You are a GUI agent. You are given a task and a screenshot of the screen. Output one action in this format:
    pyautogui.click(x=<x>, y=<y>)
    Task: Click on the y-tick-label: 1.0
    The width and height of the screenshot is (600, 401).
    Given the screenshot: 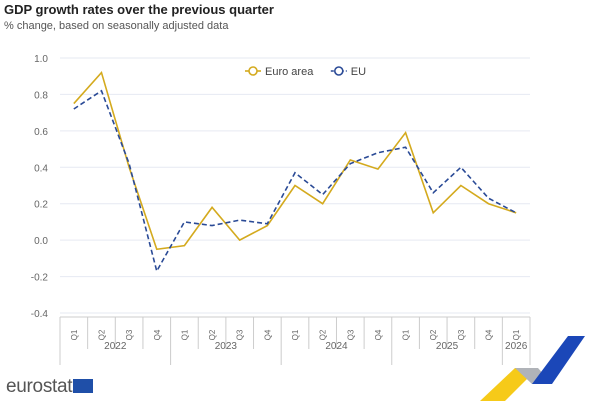 What is the action you would take?
    pyautogui.click(x=41, y=59)
    